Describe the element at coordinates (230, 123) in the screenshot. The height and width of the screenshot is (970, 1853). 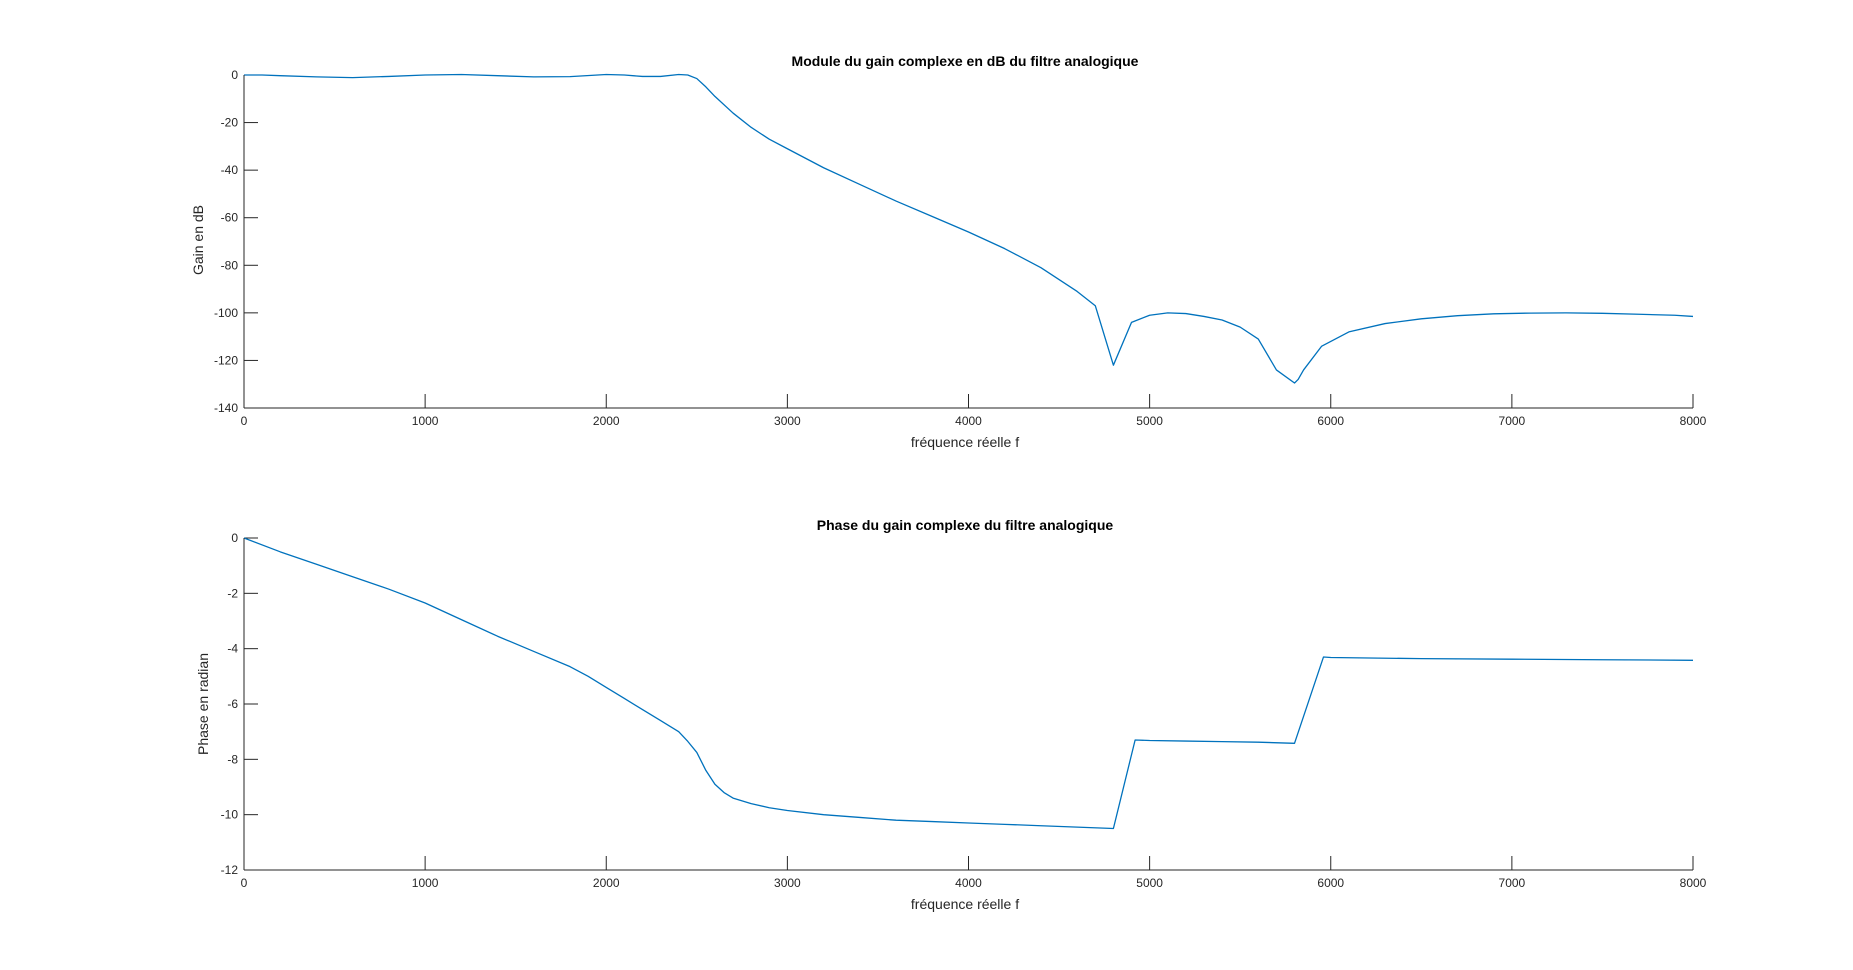
I see `gain-plot-y-tick-label: -20` at that location.